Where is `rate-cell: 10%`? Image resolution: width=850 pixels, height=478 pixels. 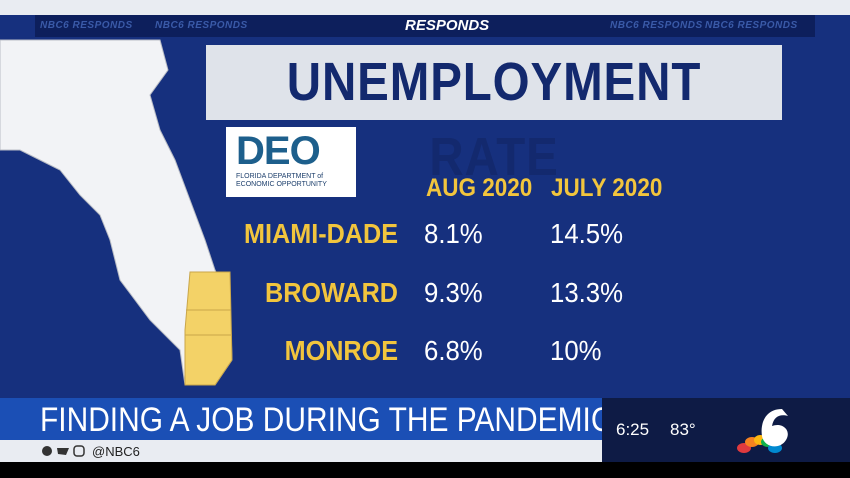
rate-cell: 10% is located at coordinates (576, 350).